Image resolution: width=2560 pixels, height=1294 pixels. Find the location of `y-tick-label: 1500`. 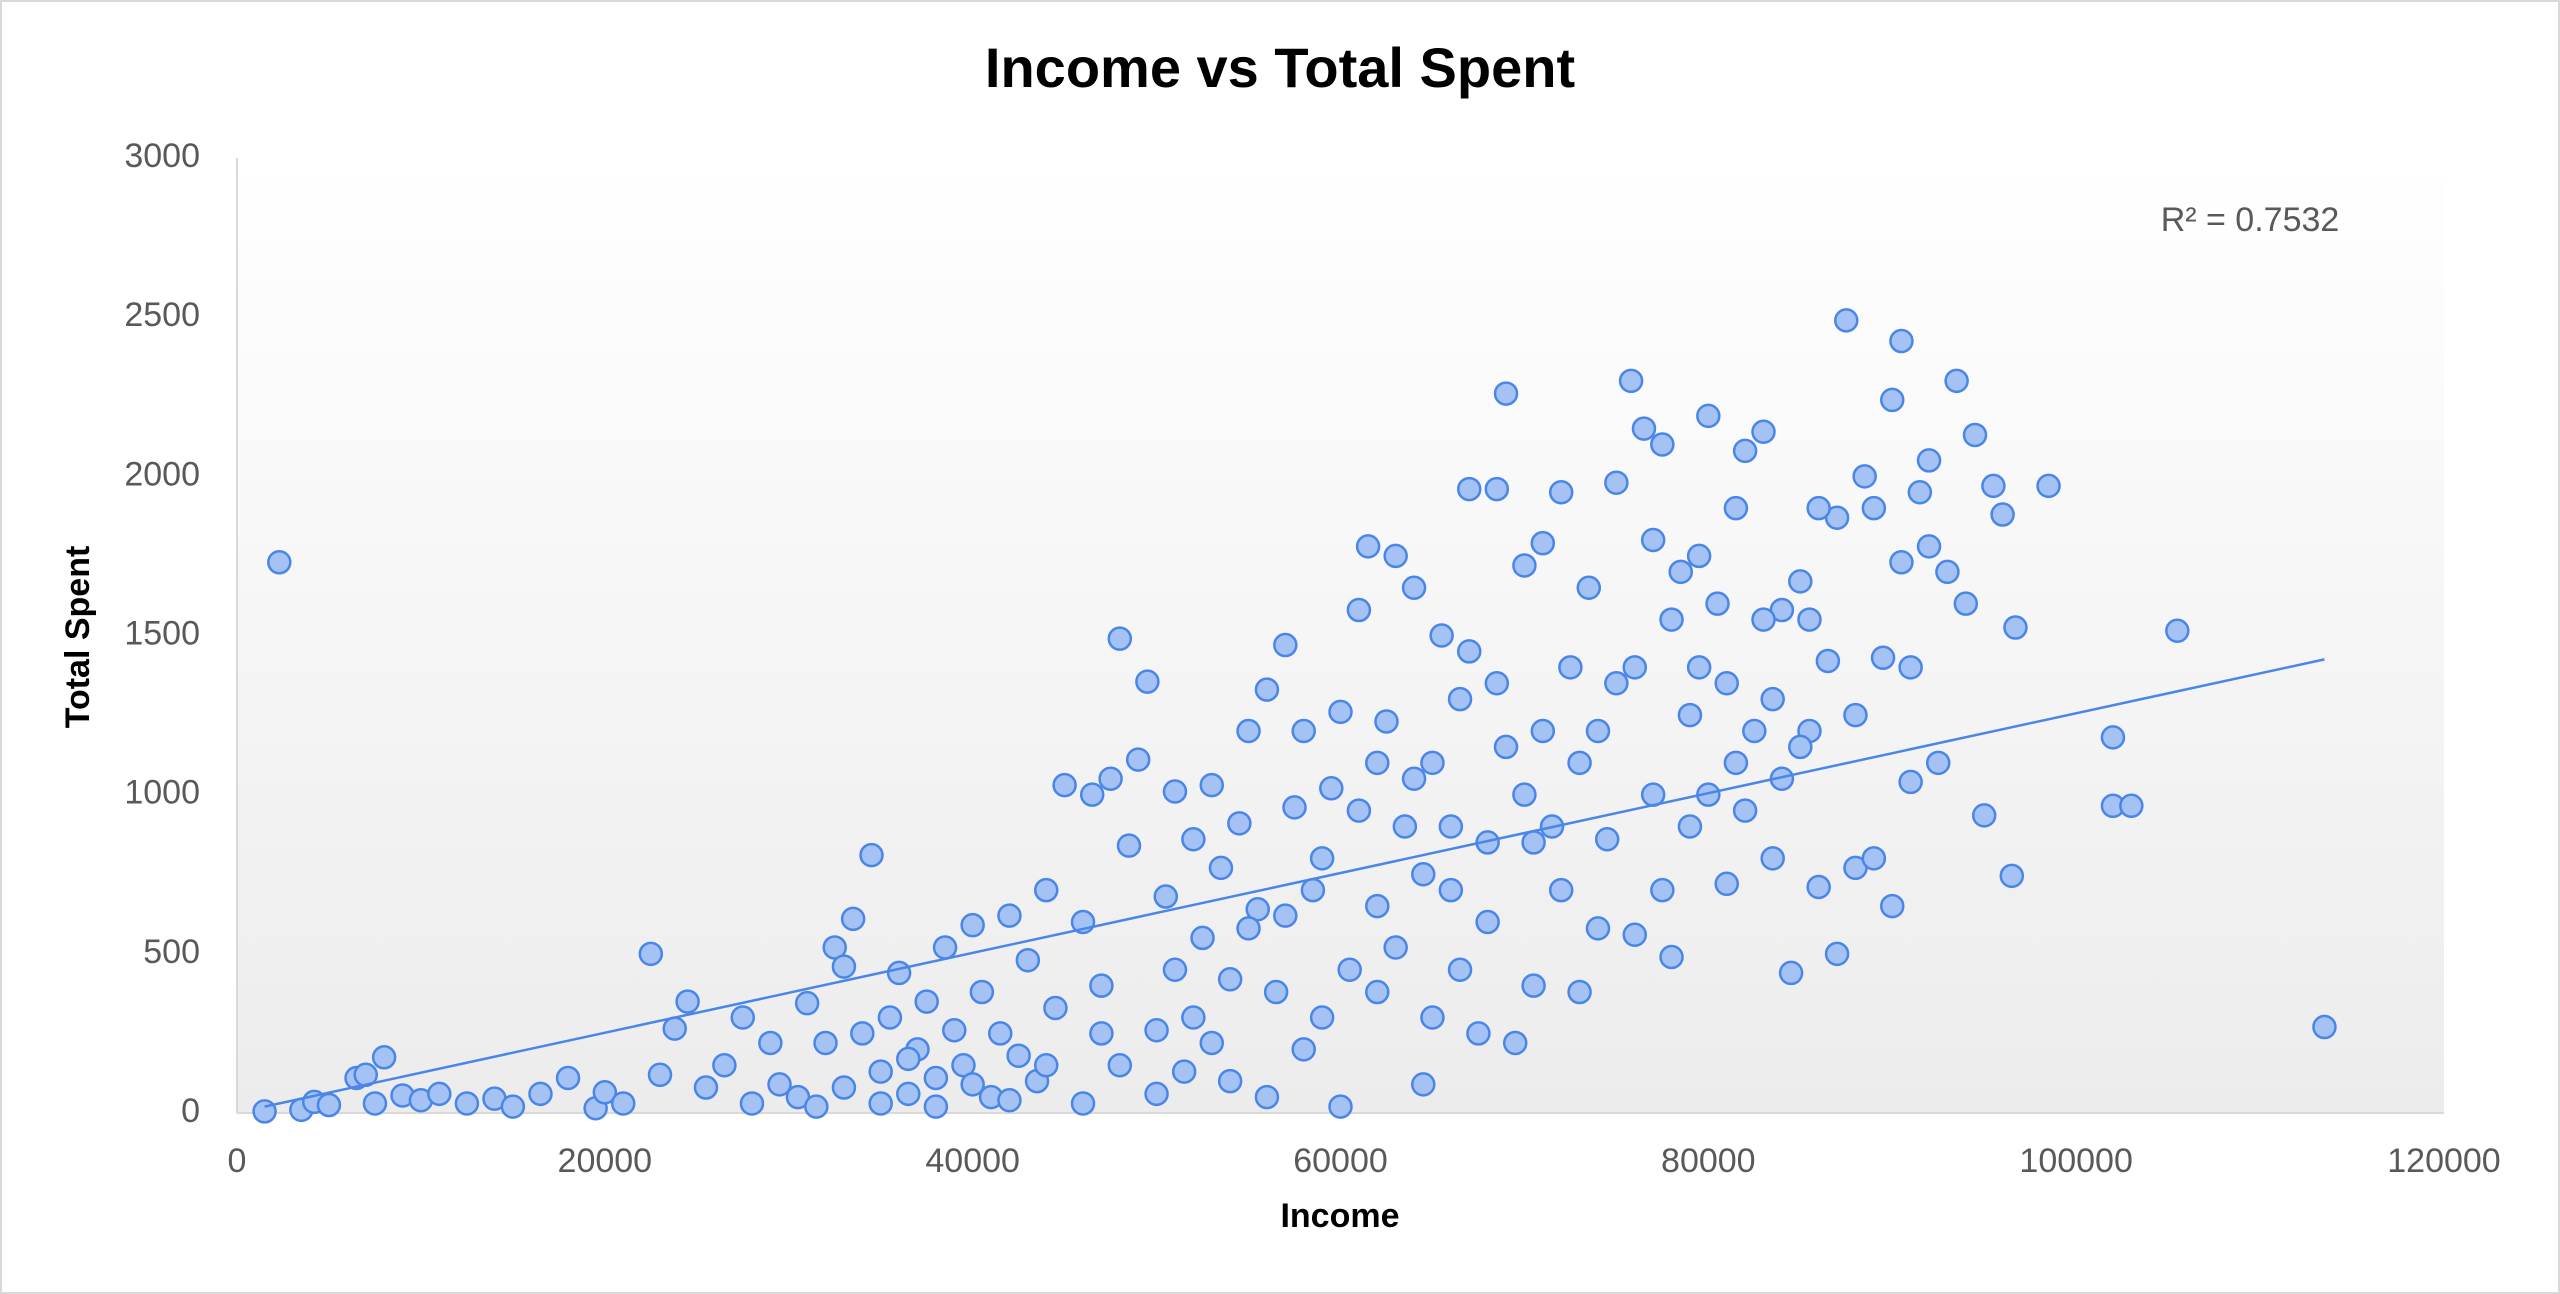

y-tick-label: 1500 is located at coordinates (162, 633).